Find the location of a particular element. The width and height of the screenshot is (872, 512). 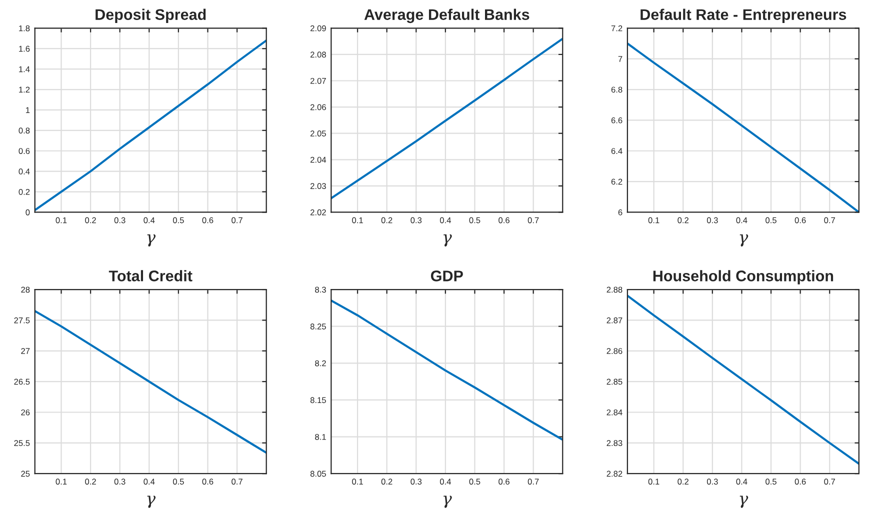

y-tick-label: 2.09 is located at coordinates (318, 28).